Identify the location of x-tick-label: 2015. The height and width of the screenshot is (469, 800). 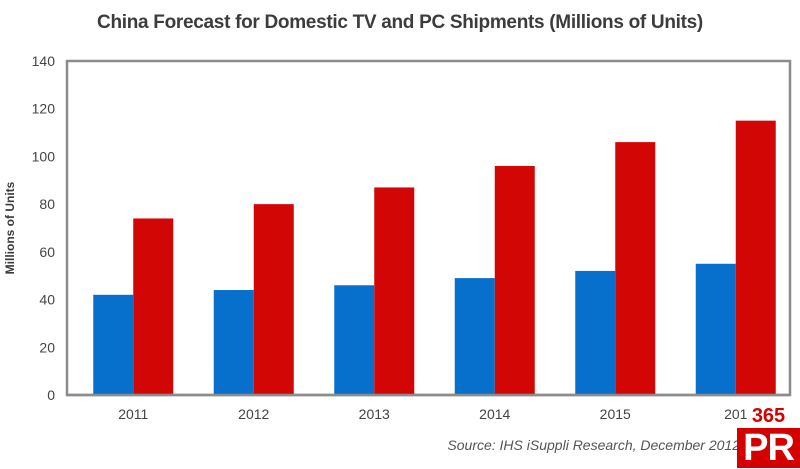
(615, 414).